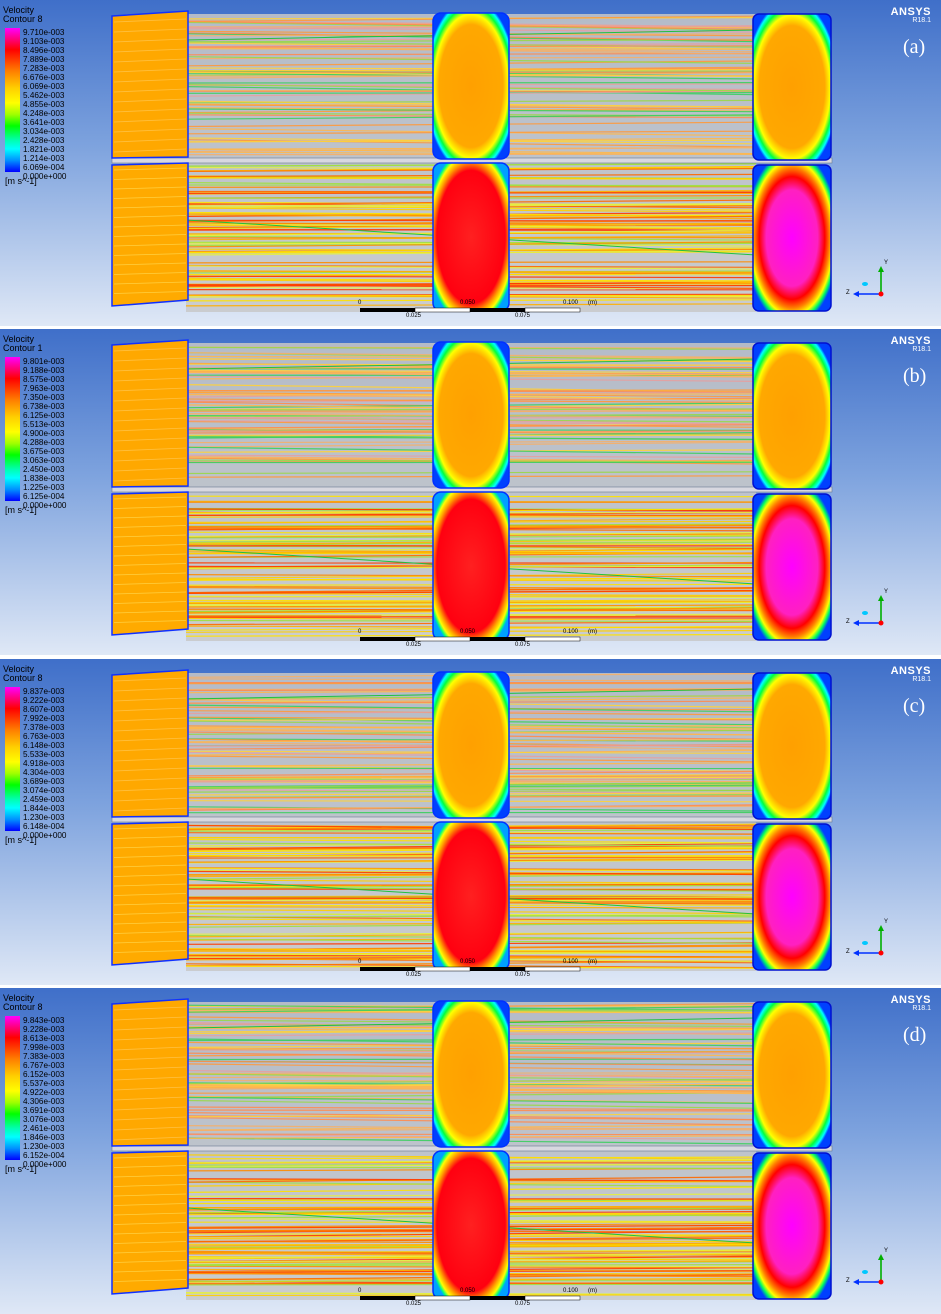 The width and height of the screenshot is (941, 1314). What do you see at coordinates (44, 122) in the screenshot?
I see `legend-tick-label: 3.641e-003` at bounding box center [44, 122].